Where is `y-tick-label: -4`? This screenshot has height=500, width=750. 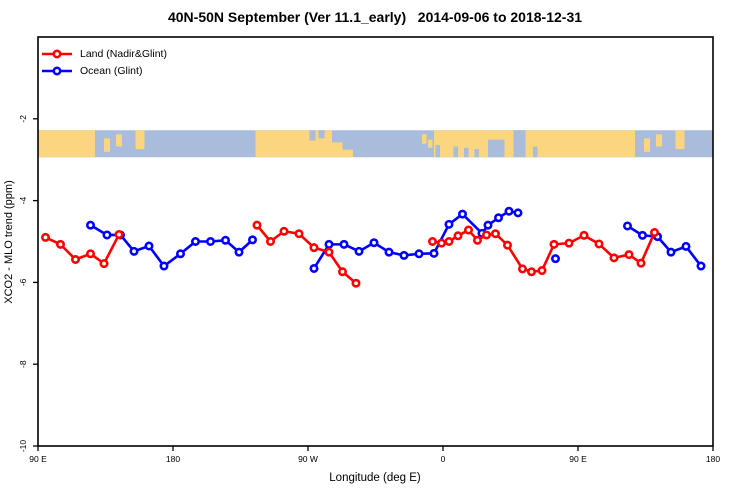 y-tick-label: -4 is located at coordinates (23, 201).